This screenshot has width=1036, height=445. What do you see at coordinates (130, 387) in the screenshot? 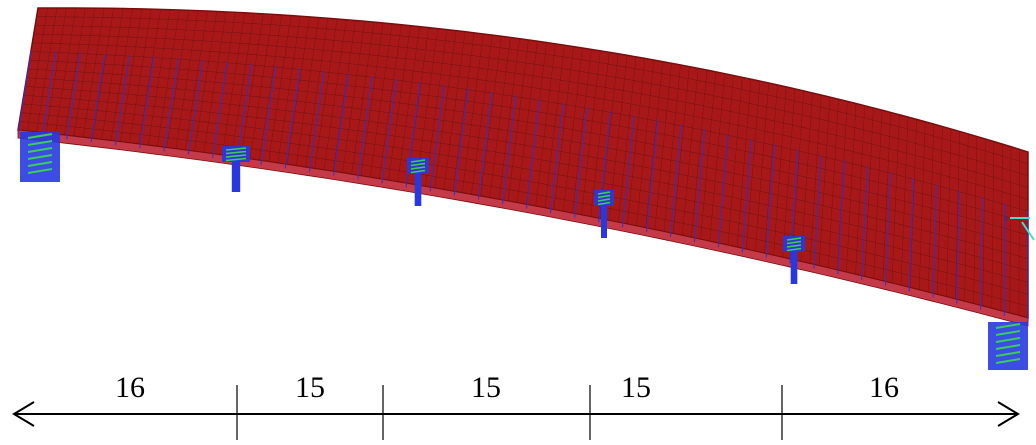
I see `span-label-1: 16` at bounding box center [130, 387].